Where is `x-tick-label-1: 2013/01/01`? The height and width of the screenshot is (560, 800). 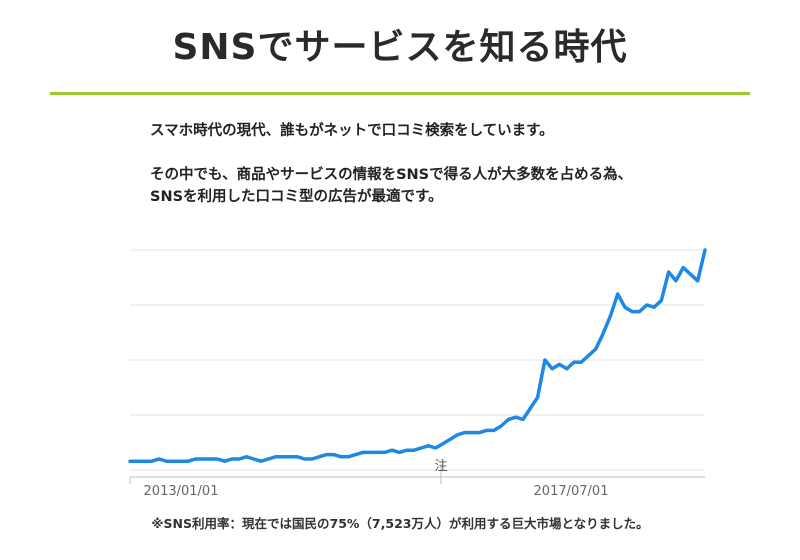 x-tick-label-1: 2013/01/01 is located at coordinates (181, 491).